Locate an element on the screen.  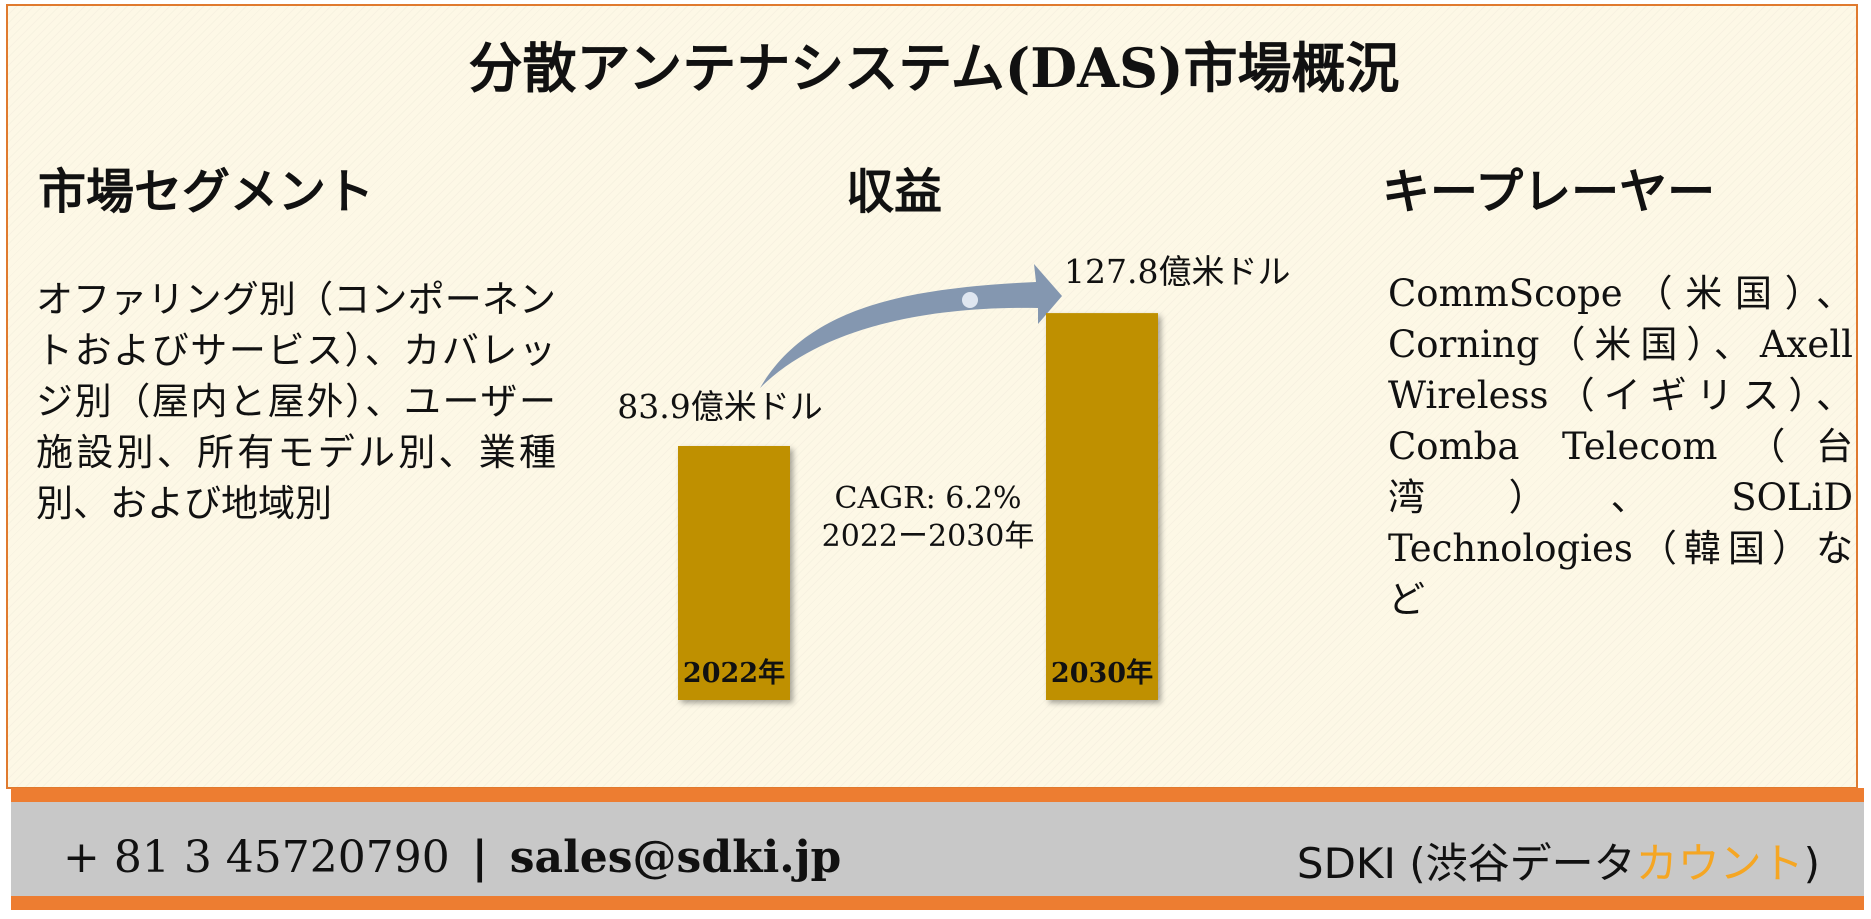
bar-value-label: 127.8億米ドル is located at coordinates (1177, 271).